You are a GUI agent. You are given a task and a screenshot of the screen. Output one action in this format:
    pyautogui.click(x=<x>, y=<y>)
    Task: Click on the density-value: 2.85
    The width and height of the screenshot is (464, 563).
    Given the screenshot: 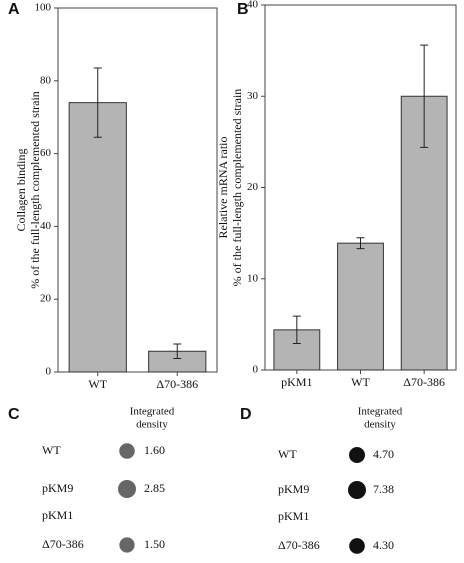 What is the action you would take?
    pyautogui.click(x=154, y=488)
    